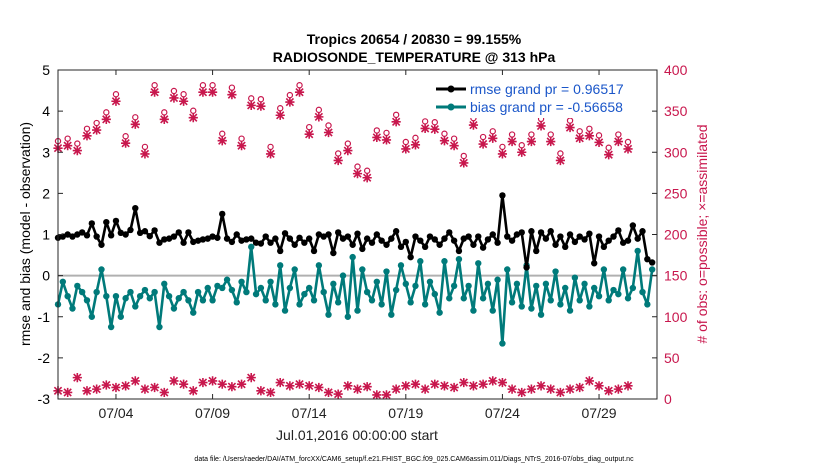  I want to click on y-left-tick-label: 2, so click(46, 193).